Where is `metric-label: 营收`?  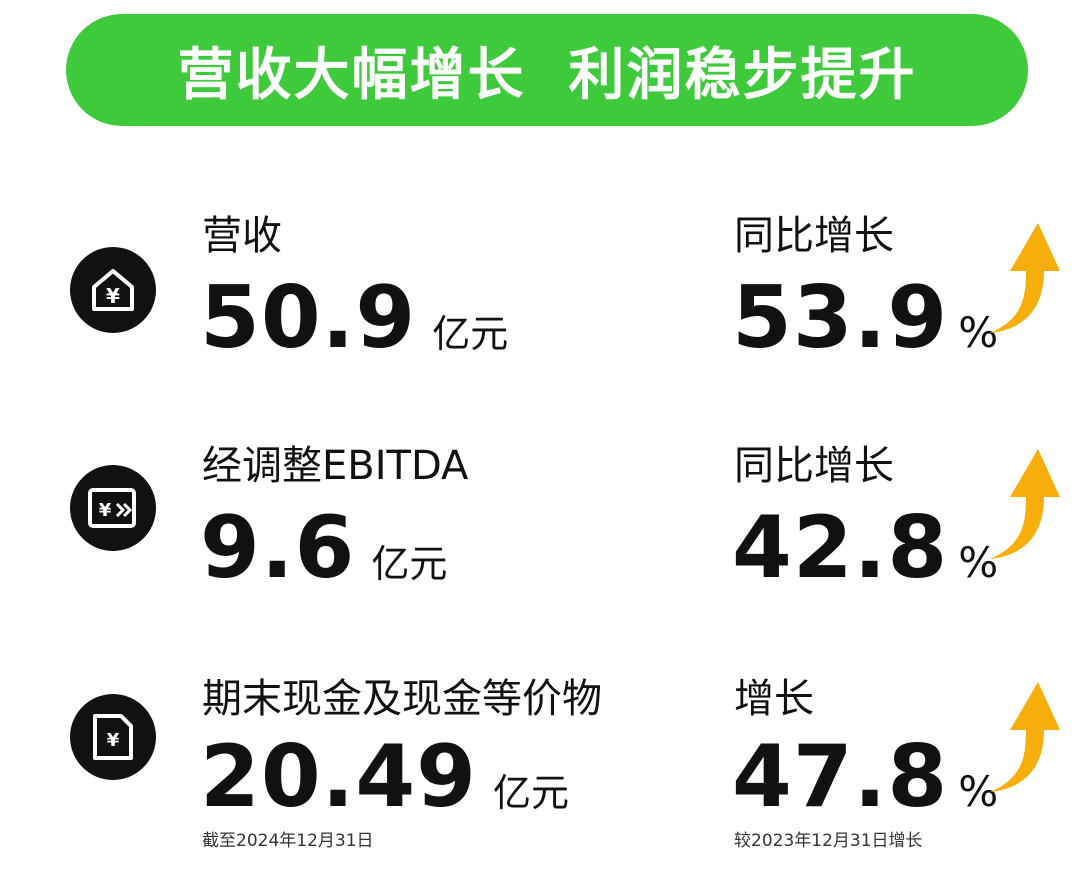 metric-label: 营收 is located at coordinates (242, 236).